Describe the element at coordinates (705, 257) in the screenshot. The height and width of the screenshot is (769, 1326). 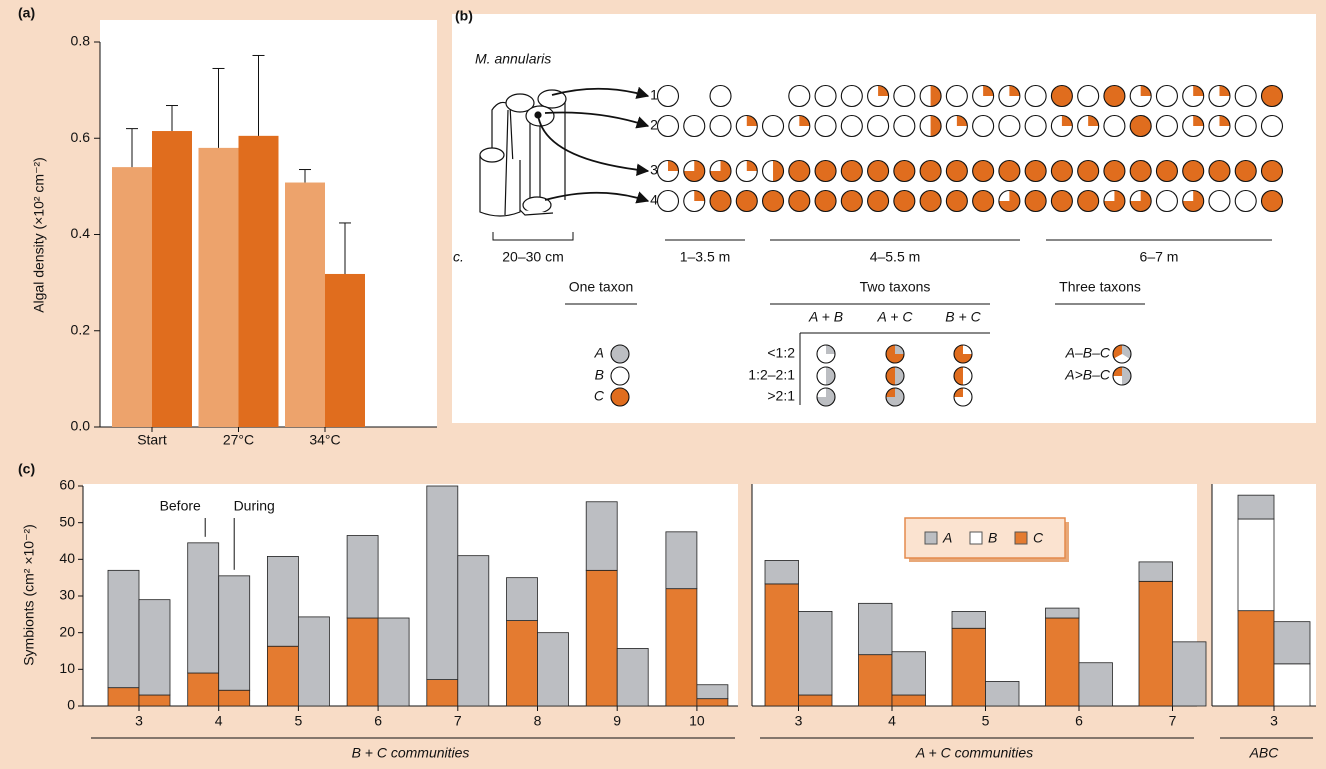
I see `scale-label: 1–3.5 m` at that location.